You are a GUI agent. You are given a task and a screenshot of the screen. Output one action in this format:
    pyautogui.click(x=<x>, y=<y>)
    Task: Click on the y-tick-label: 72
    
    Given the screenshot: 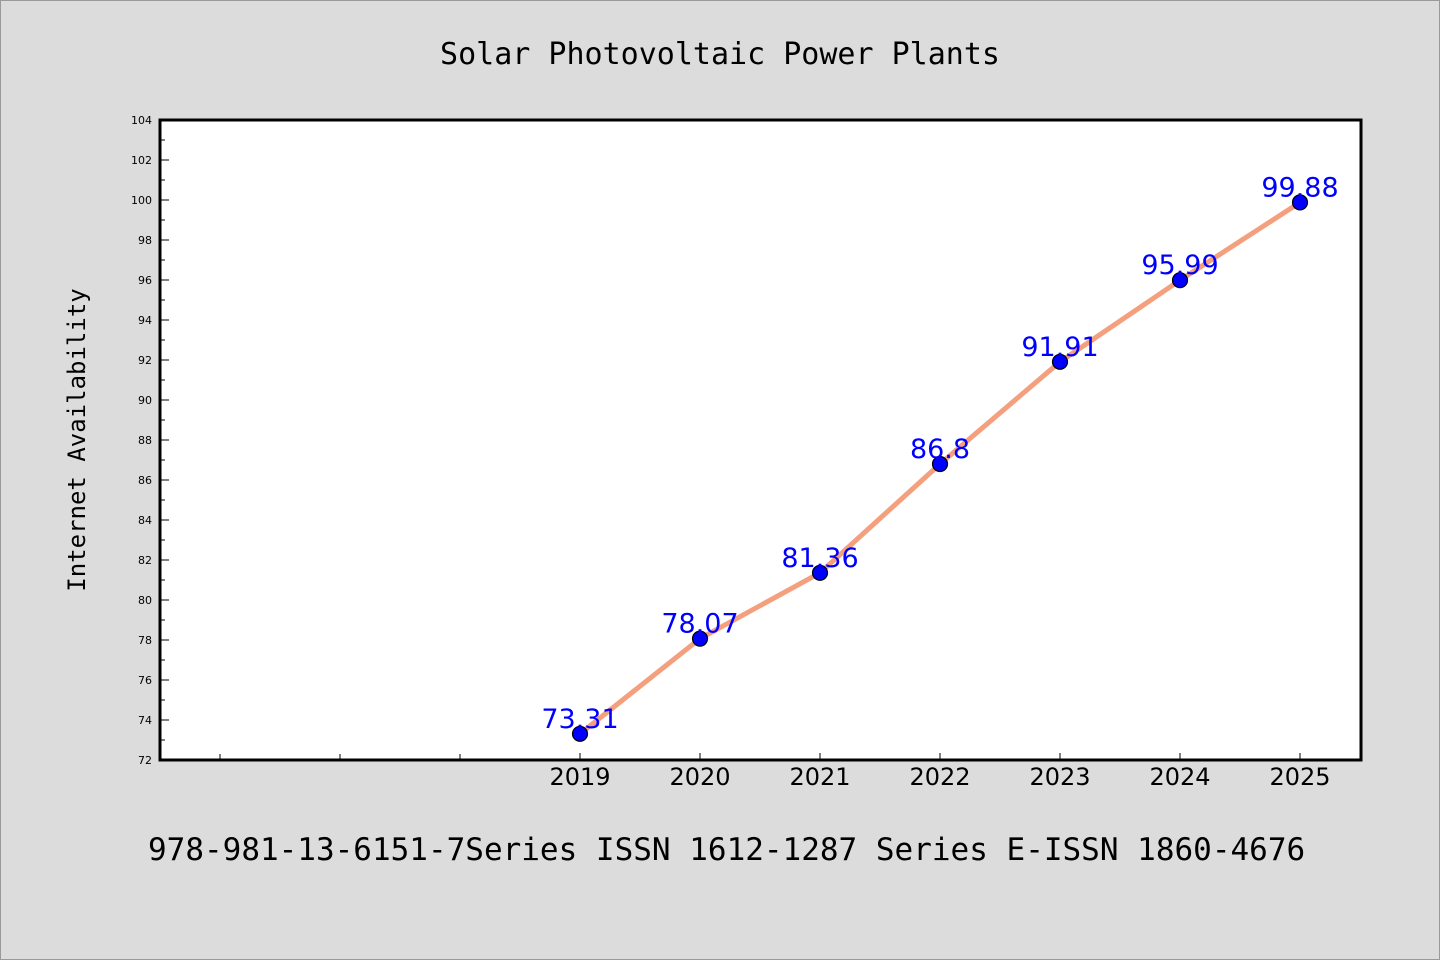 What is the action you would take?
    pyautogui.click(x=145, y=760)
    